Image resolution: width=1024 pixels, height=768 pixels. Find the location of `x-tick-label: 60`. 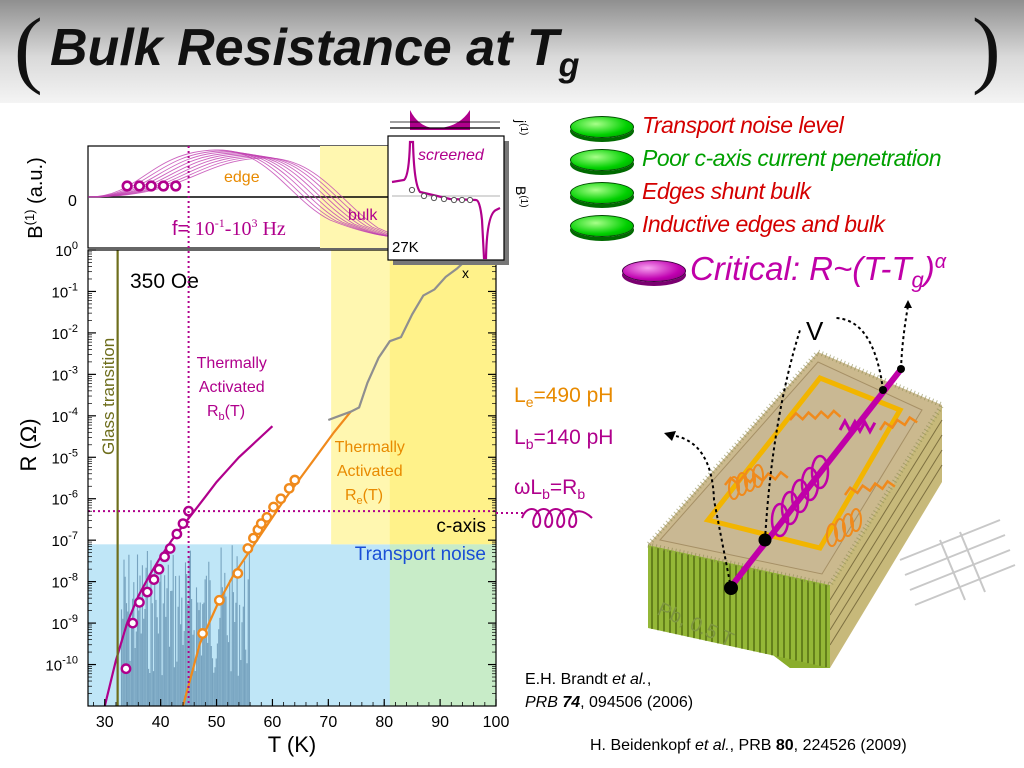

x-tick-label: 60 is located at coordinates (273, 722).